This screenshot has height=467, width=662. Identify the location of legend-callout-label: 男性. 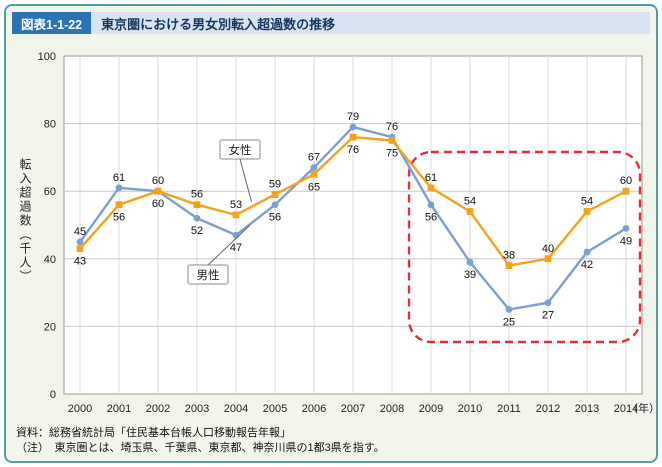
(208, 275).